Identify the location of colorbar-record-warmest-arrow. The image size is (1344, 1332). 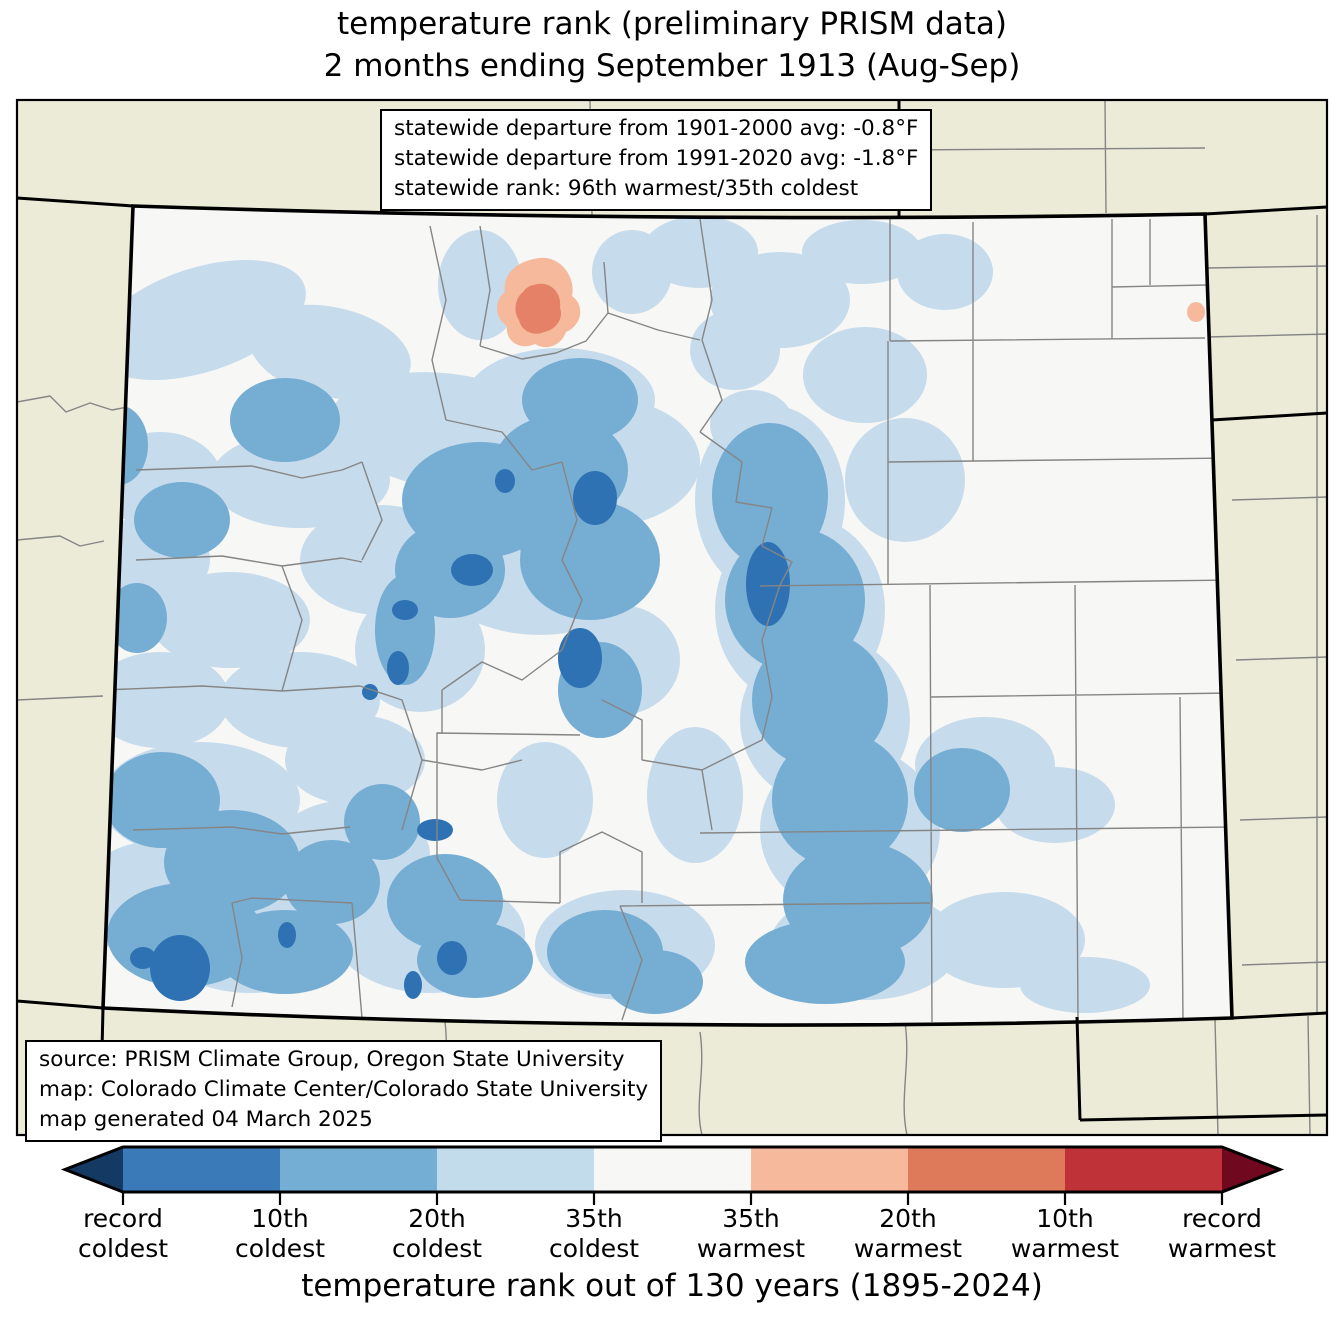
(1251, 1169).